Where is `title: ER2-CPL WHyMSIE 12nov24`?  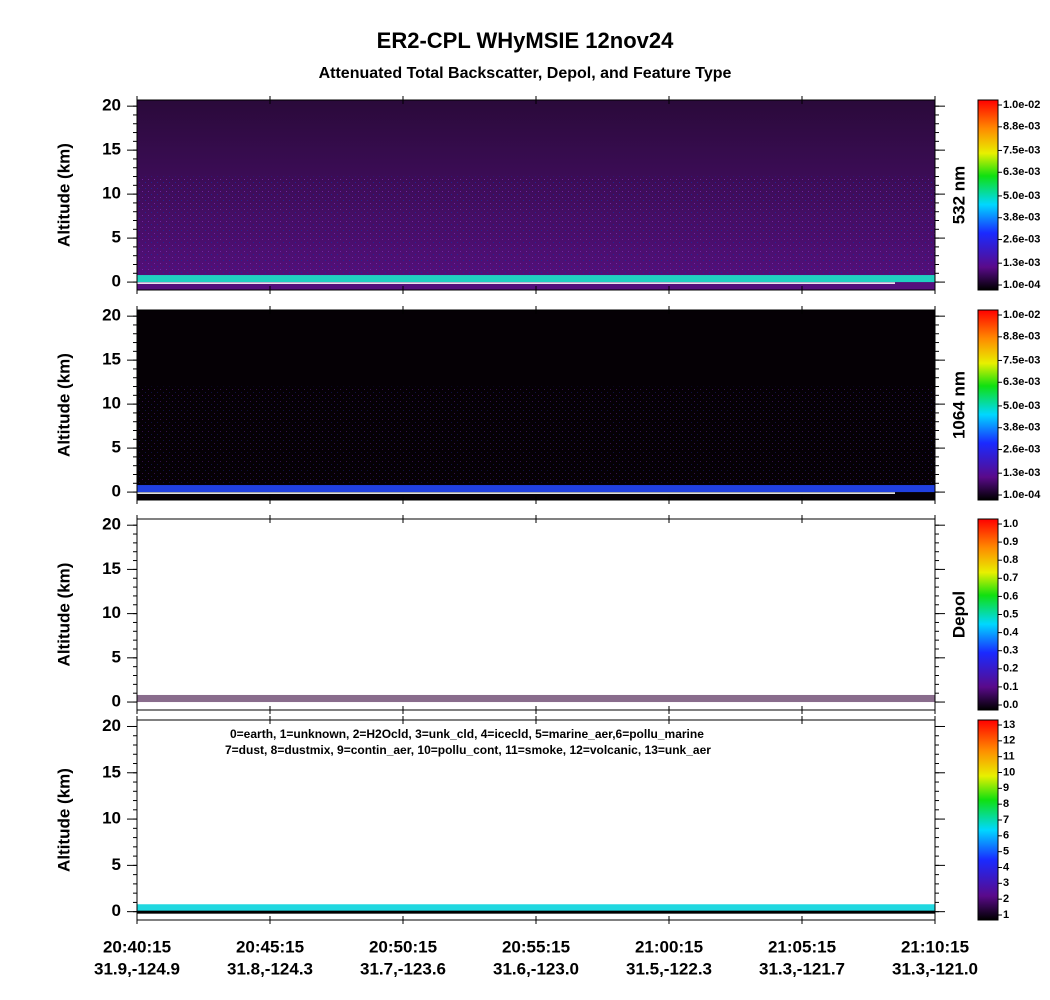 title: ER2-CPL WHyMSIE 12nov24 is located at coordinates (525, 40).